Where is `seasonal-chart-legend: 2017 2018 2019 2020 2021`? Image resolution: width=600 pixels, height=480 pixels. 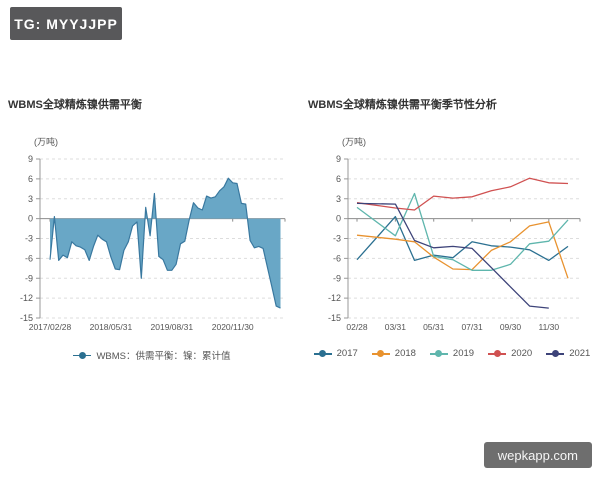
seasonal-chart-legend: 2017 2018 2019 2020 2021 is located at coordinates (452, 353).